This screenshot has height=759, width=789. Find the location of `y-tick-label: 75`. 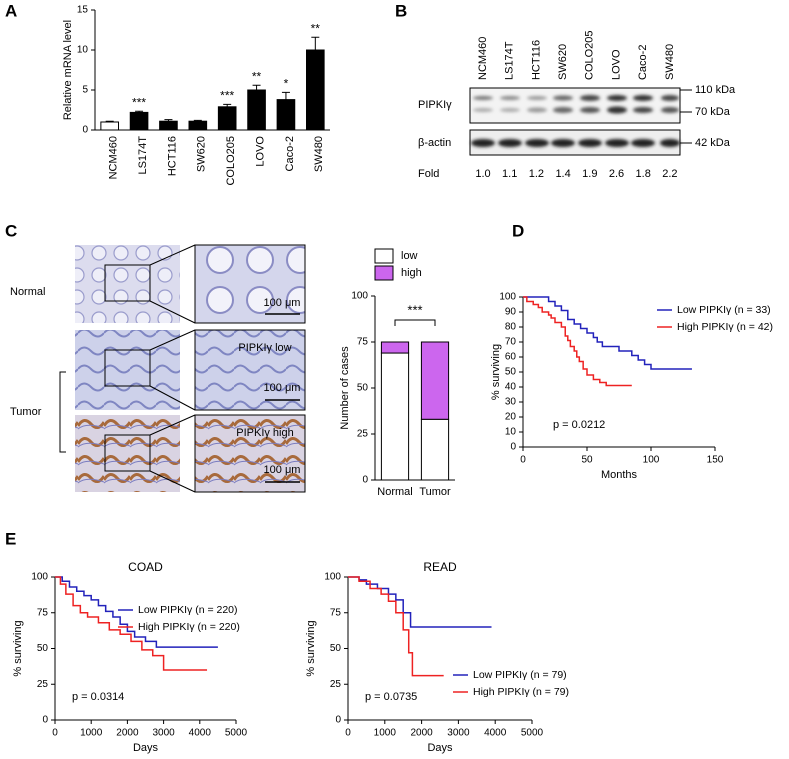

y-tick-label: 75 is located at coordinates (336, 612).